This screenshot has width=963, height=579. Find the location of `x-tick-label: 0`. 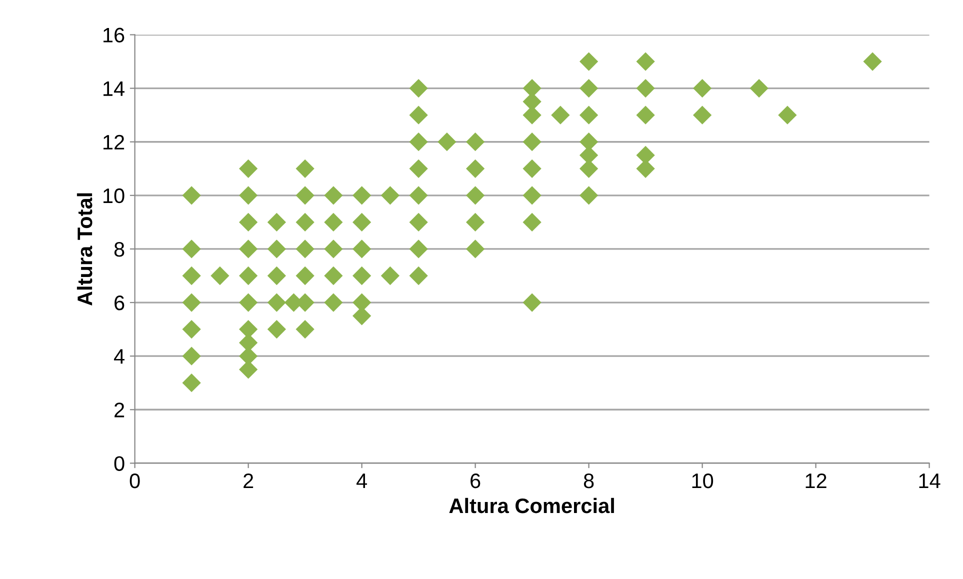

x-tick-label: 0 is located at coordinates (135, 480).